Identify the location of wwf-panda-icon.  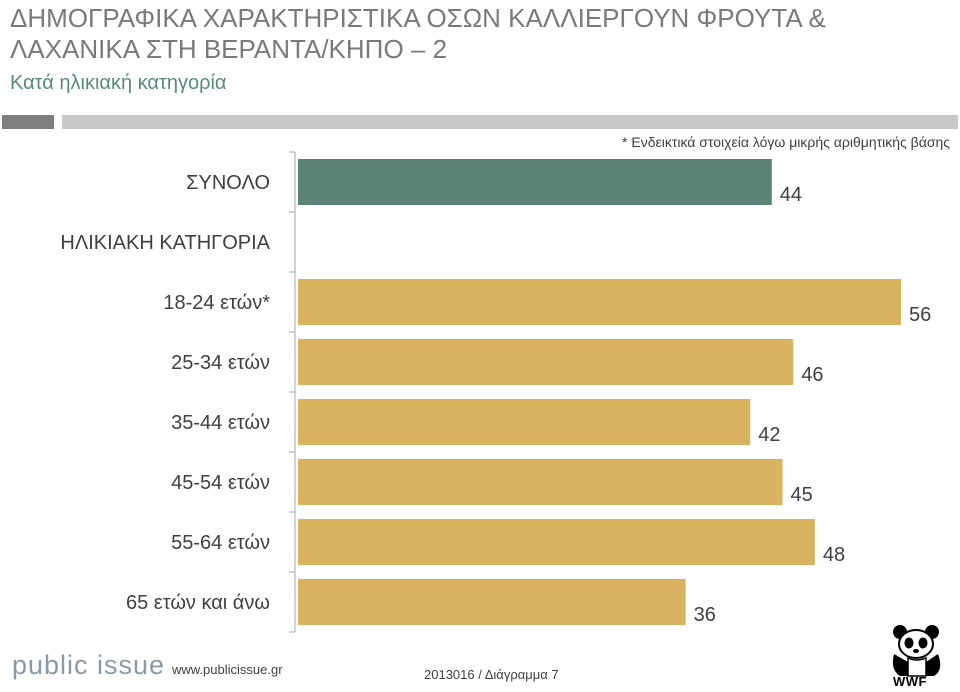
(916, 651).